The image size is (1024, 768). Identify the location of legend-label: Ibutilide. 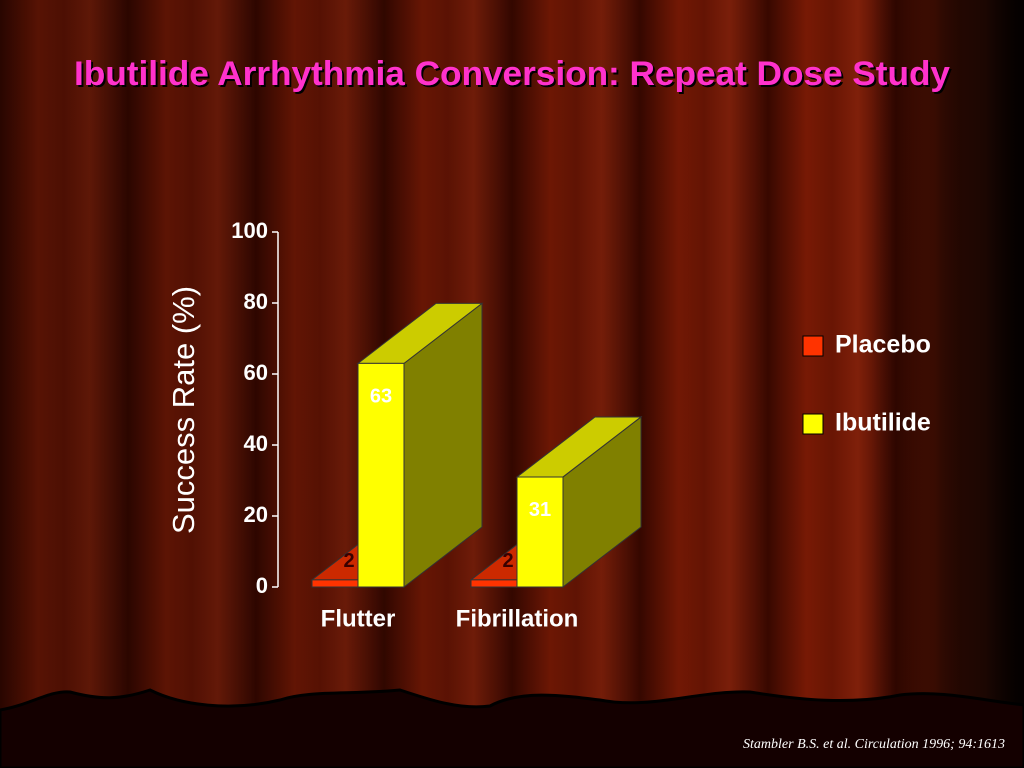
(883, 423).